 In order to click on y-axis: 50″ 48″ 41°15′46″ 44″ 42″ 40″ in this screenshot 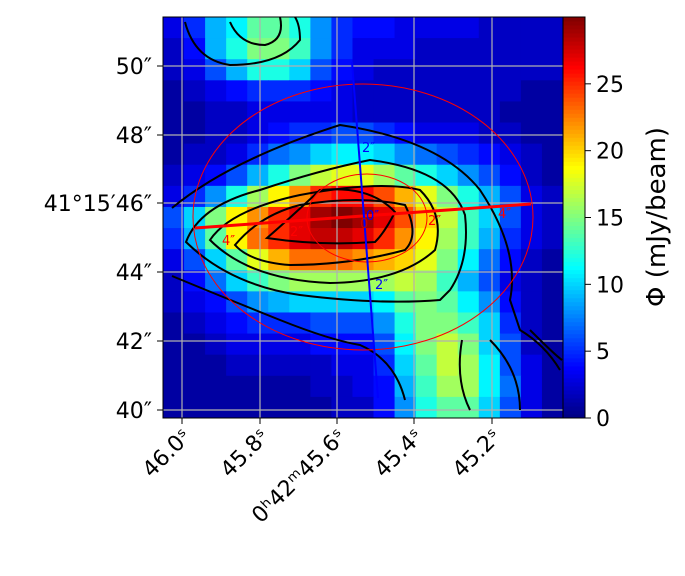, I will do `click(103, 239)`.